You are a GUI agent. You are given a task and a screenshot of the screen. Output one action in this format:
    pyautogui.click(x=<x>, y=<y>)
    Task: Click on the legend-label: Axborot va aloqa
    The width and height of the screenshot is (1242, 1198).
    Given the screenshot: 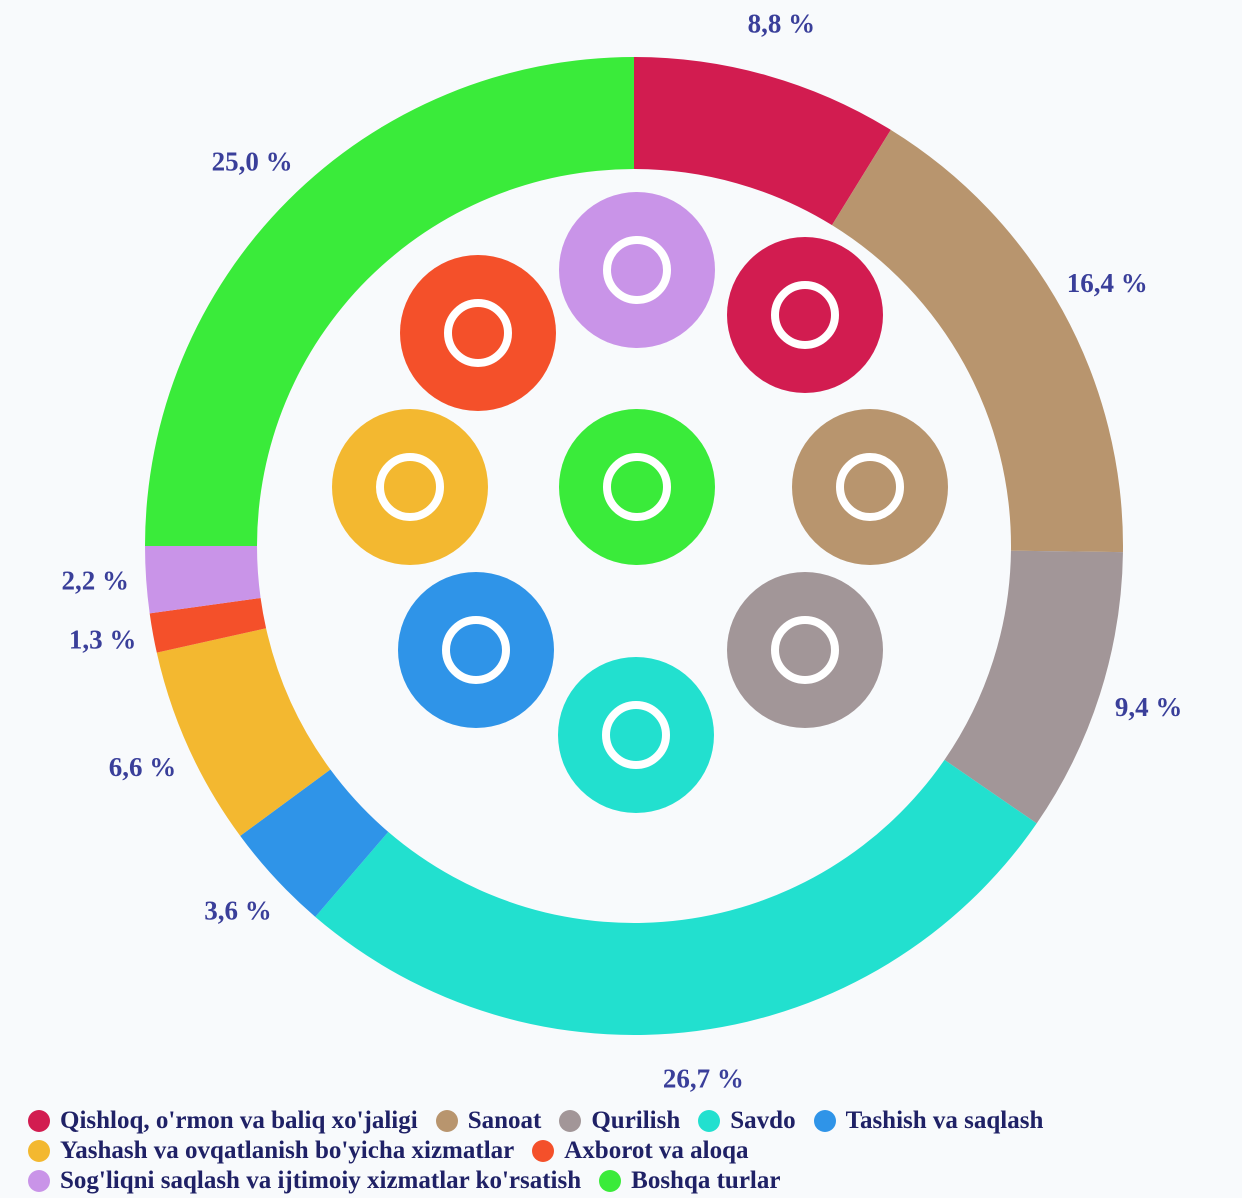 What is the action you would take?
    pyautogui.click(x=656, y=1150)
    